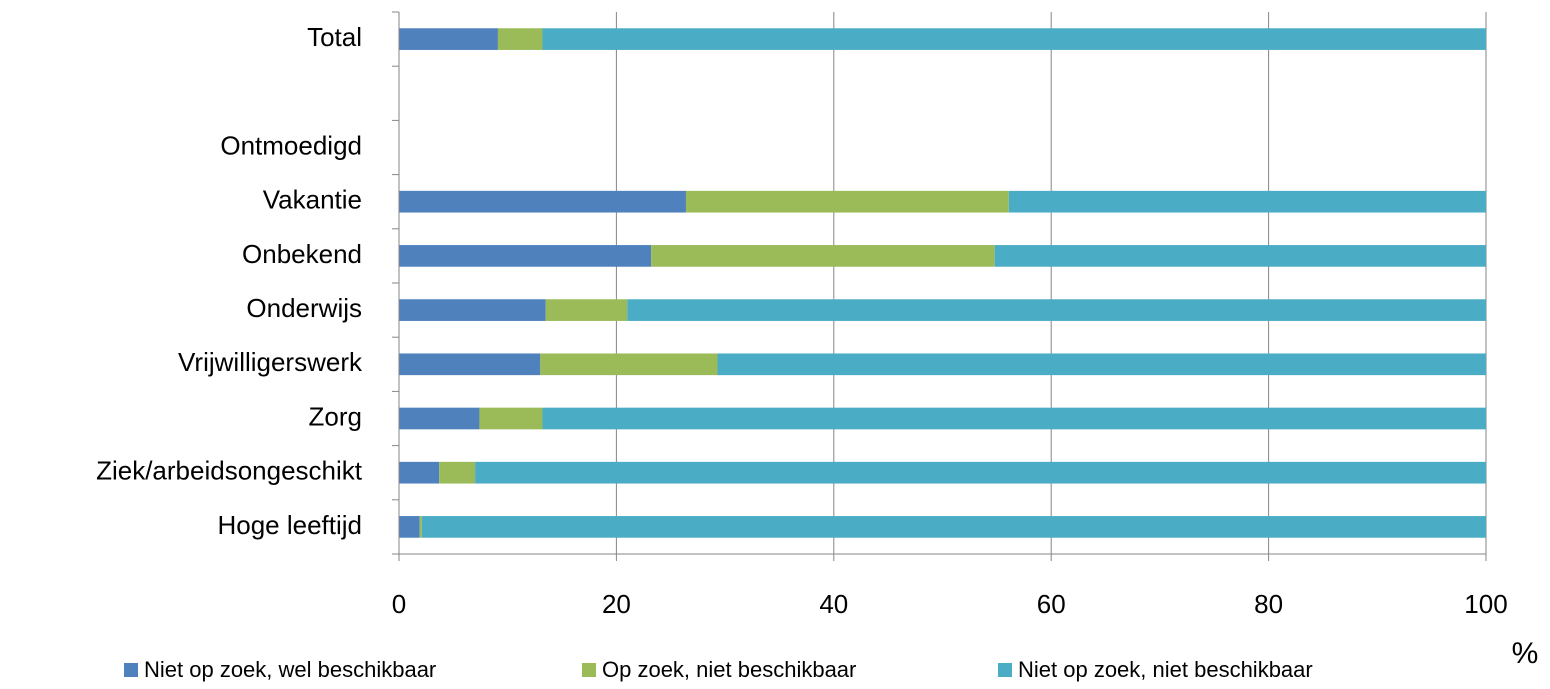 The height and width of the screenshot is (689, 1550). Describe the element at coordinates (1165, 669) in the screenshot. I see `legend-label: Niet op zoek, niet beschikbaar` at that location.